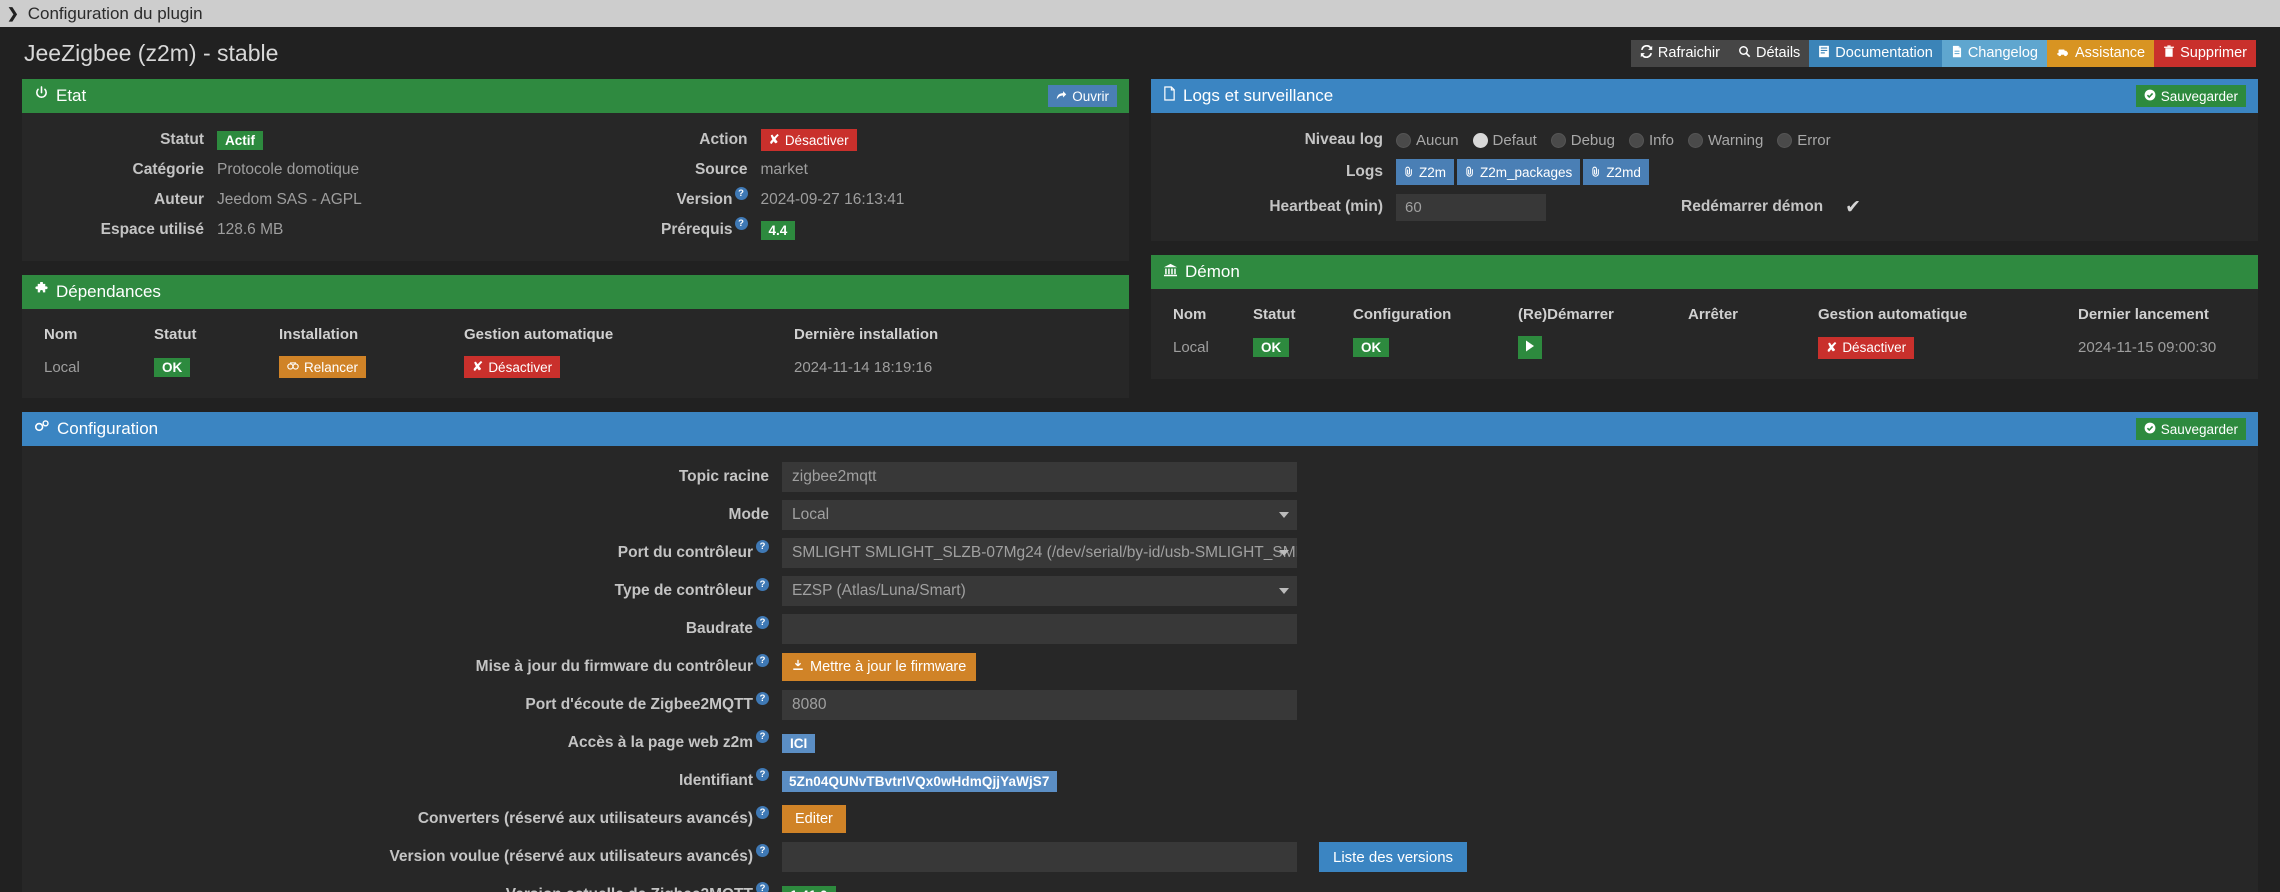  What do you see at coordinates (2205, 53) in the screenshot?
I see `delete-button: Supprimer` at bounding box center [2205, 53].